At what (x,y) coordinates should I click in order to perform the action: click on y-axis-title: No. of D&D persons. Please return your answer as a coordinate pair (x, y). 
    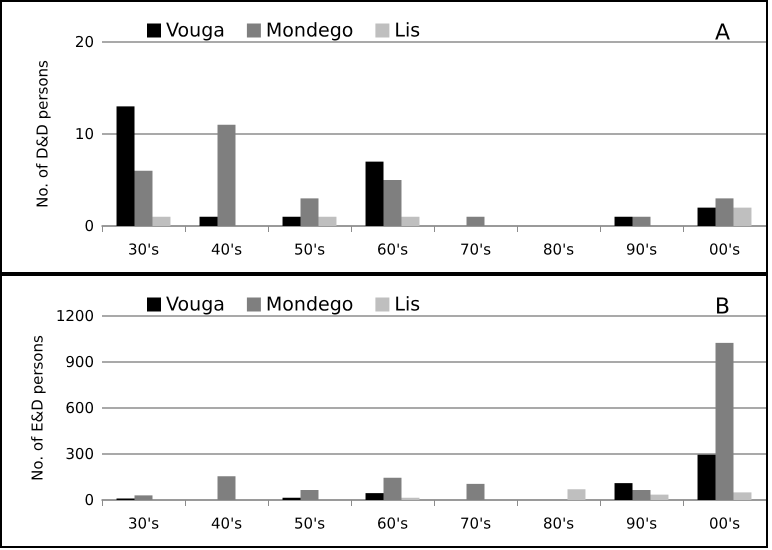
    Looking at the image, I should click on (43, 134).